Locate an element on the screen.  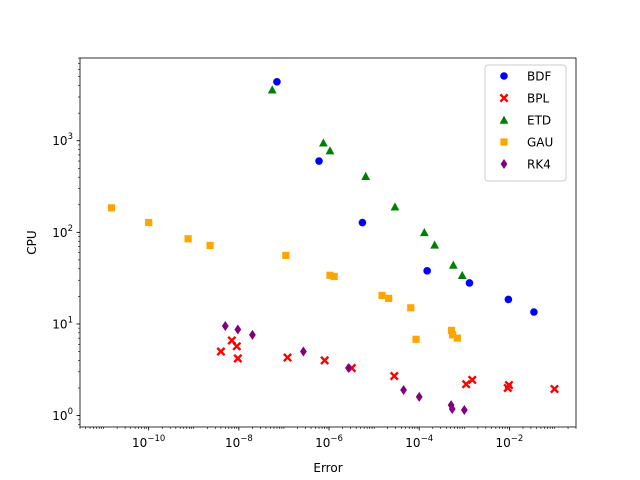
legend-box is located at coordinates (525, 123).